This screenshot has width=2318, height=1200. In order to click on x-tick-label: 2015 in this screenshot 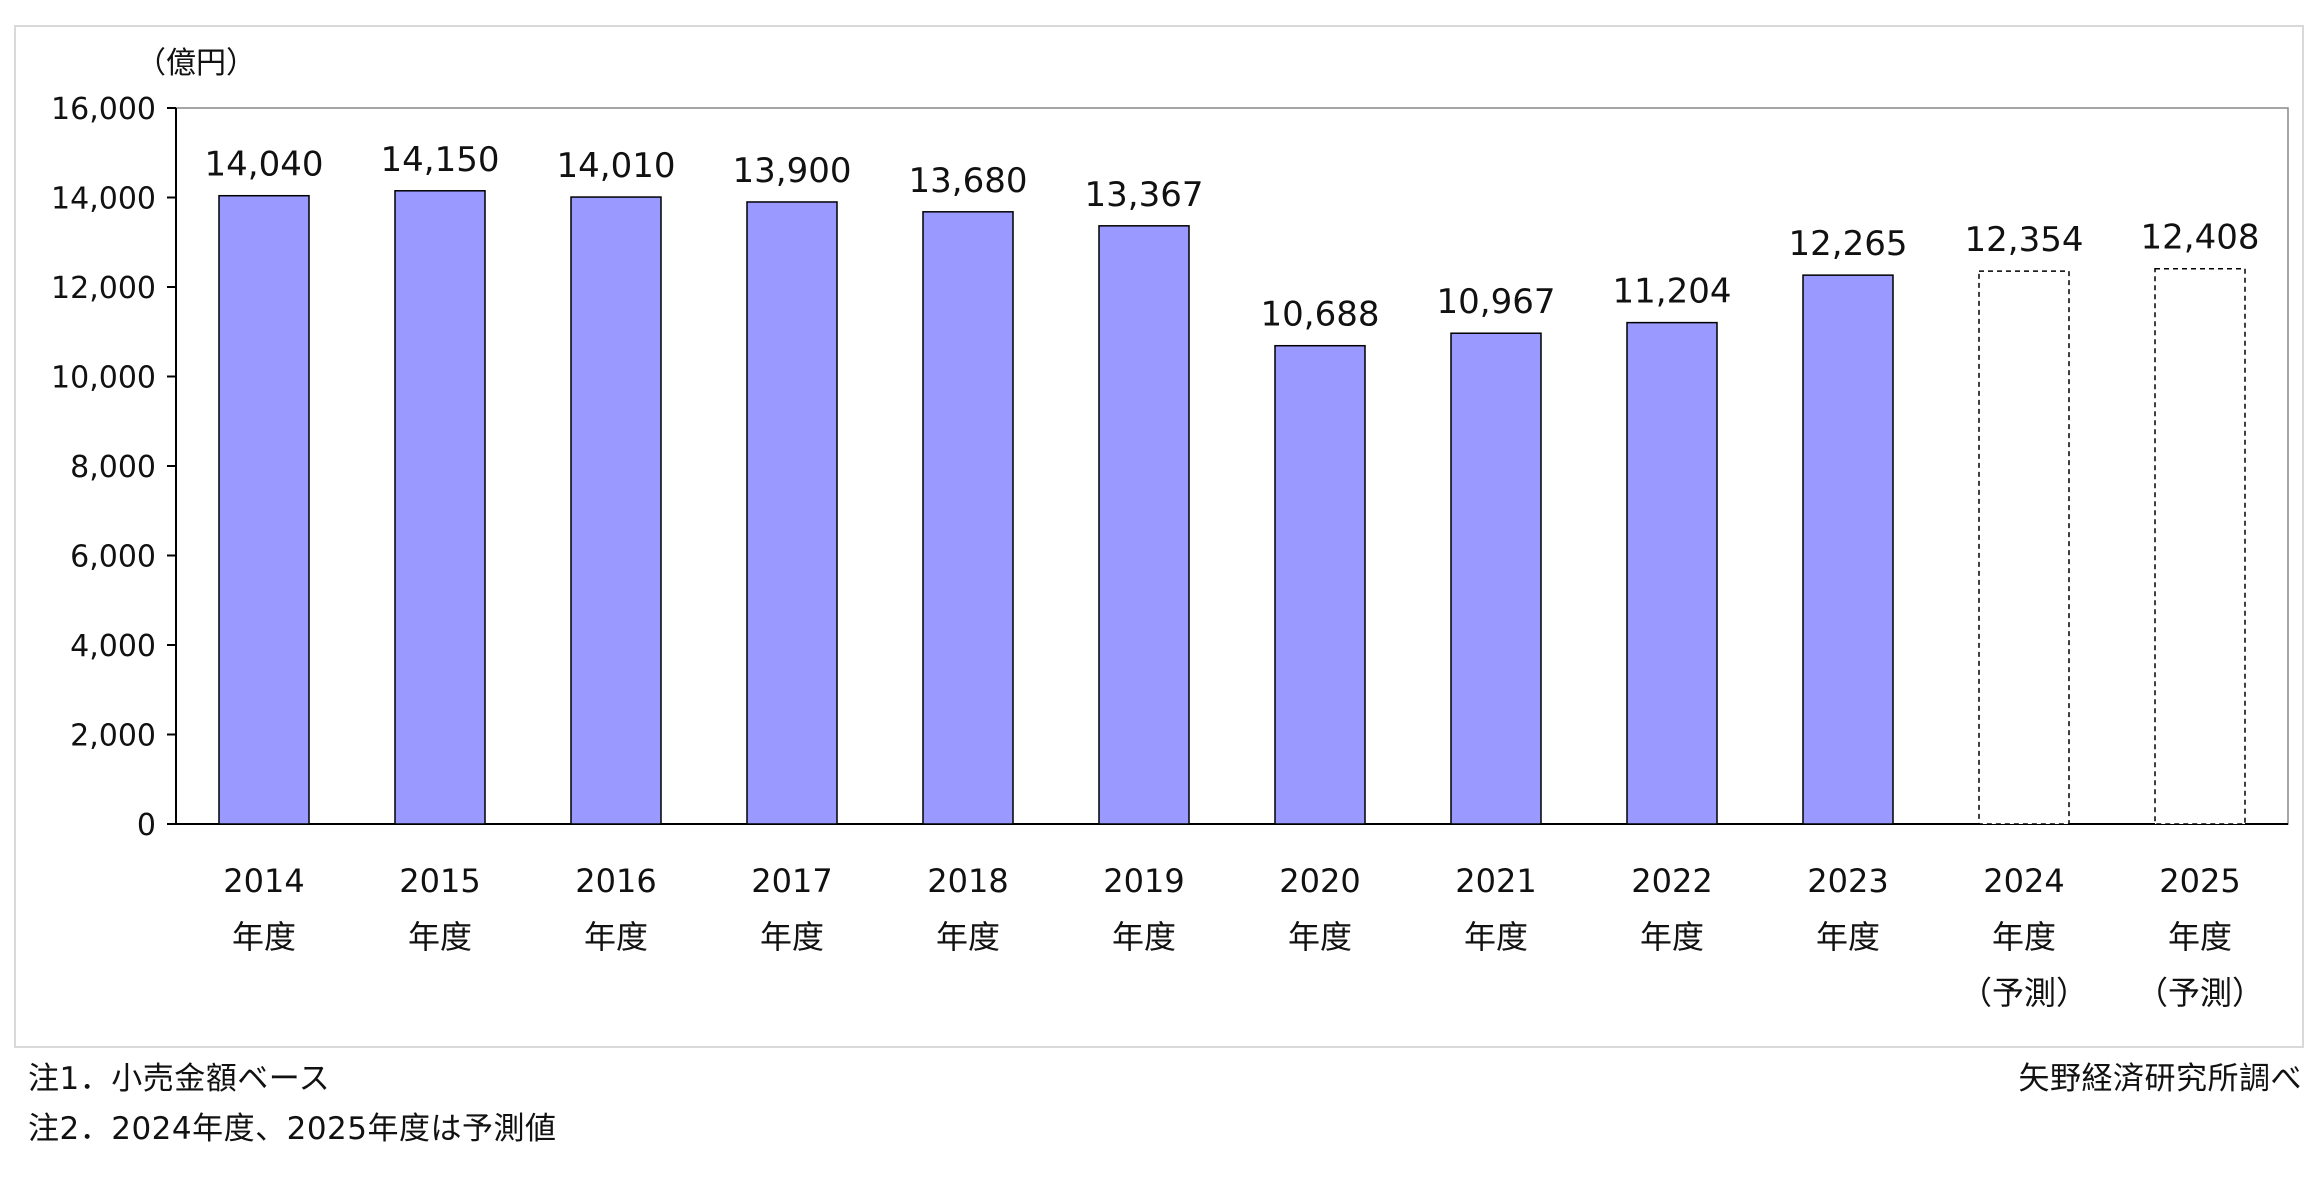, I will do `click(439, 881)`.